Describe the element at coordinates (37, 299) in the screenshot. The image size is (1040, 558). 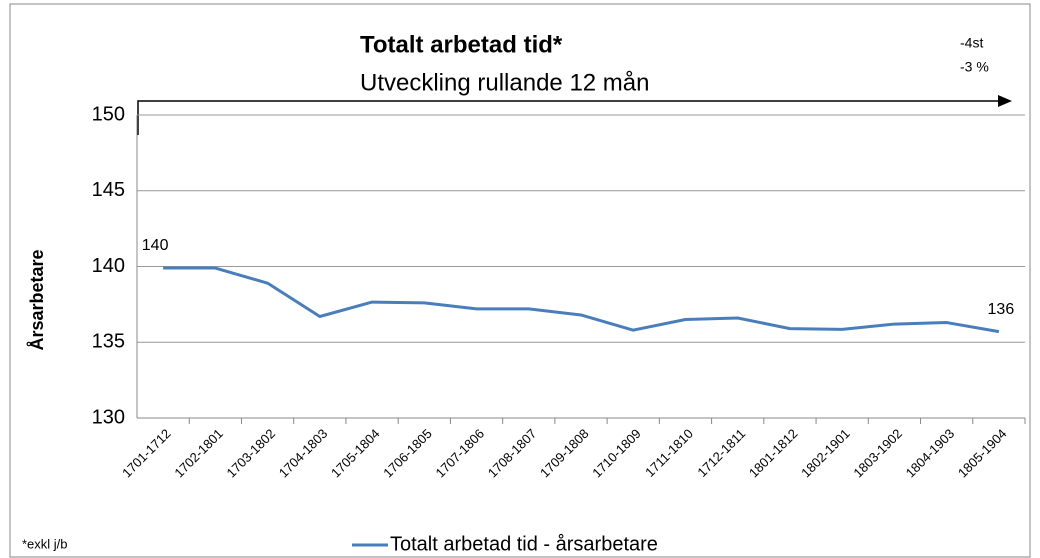
I see `y-axis-label: Årsarbetare` at that location.